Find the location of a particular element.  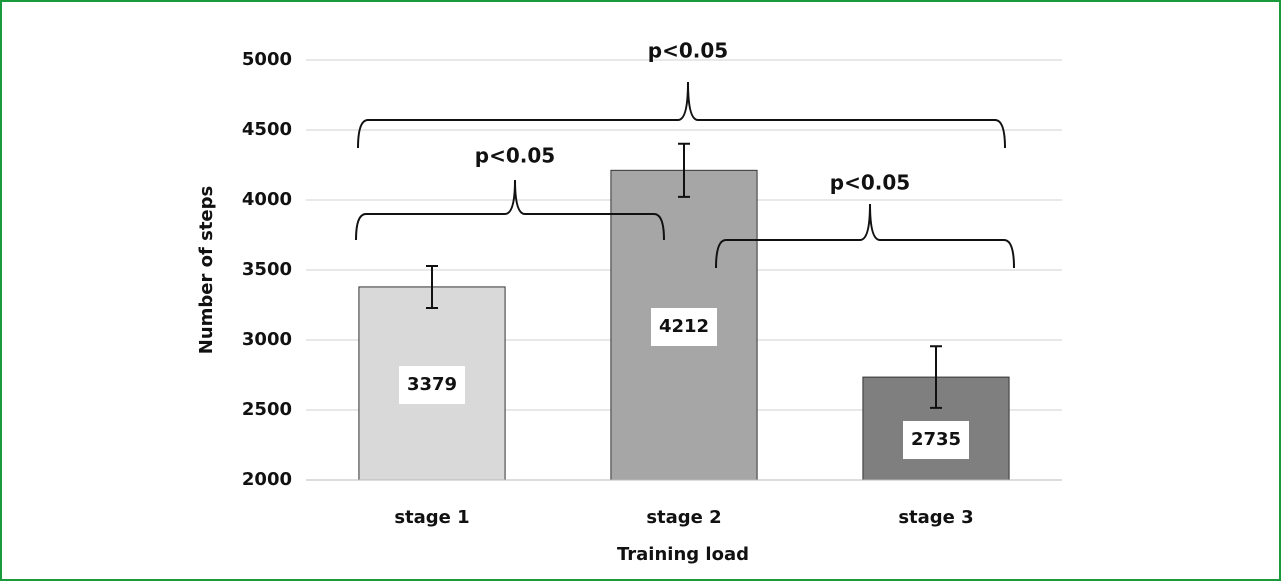

data-label: 3379 is located at coordinates (432, 384).